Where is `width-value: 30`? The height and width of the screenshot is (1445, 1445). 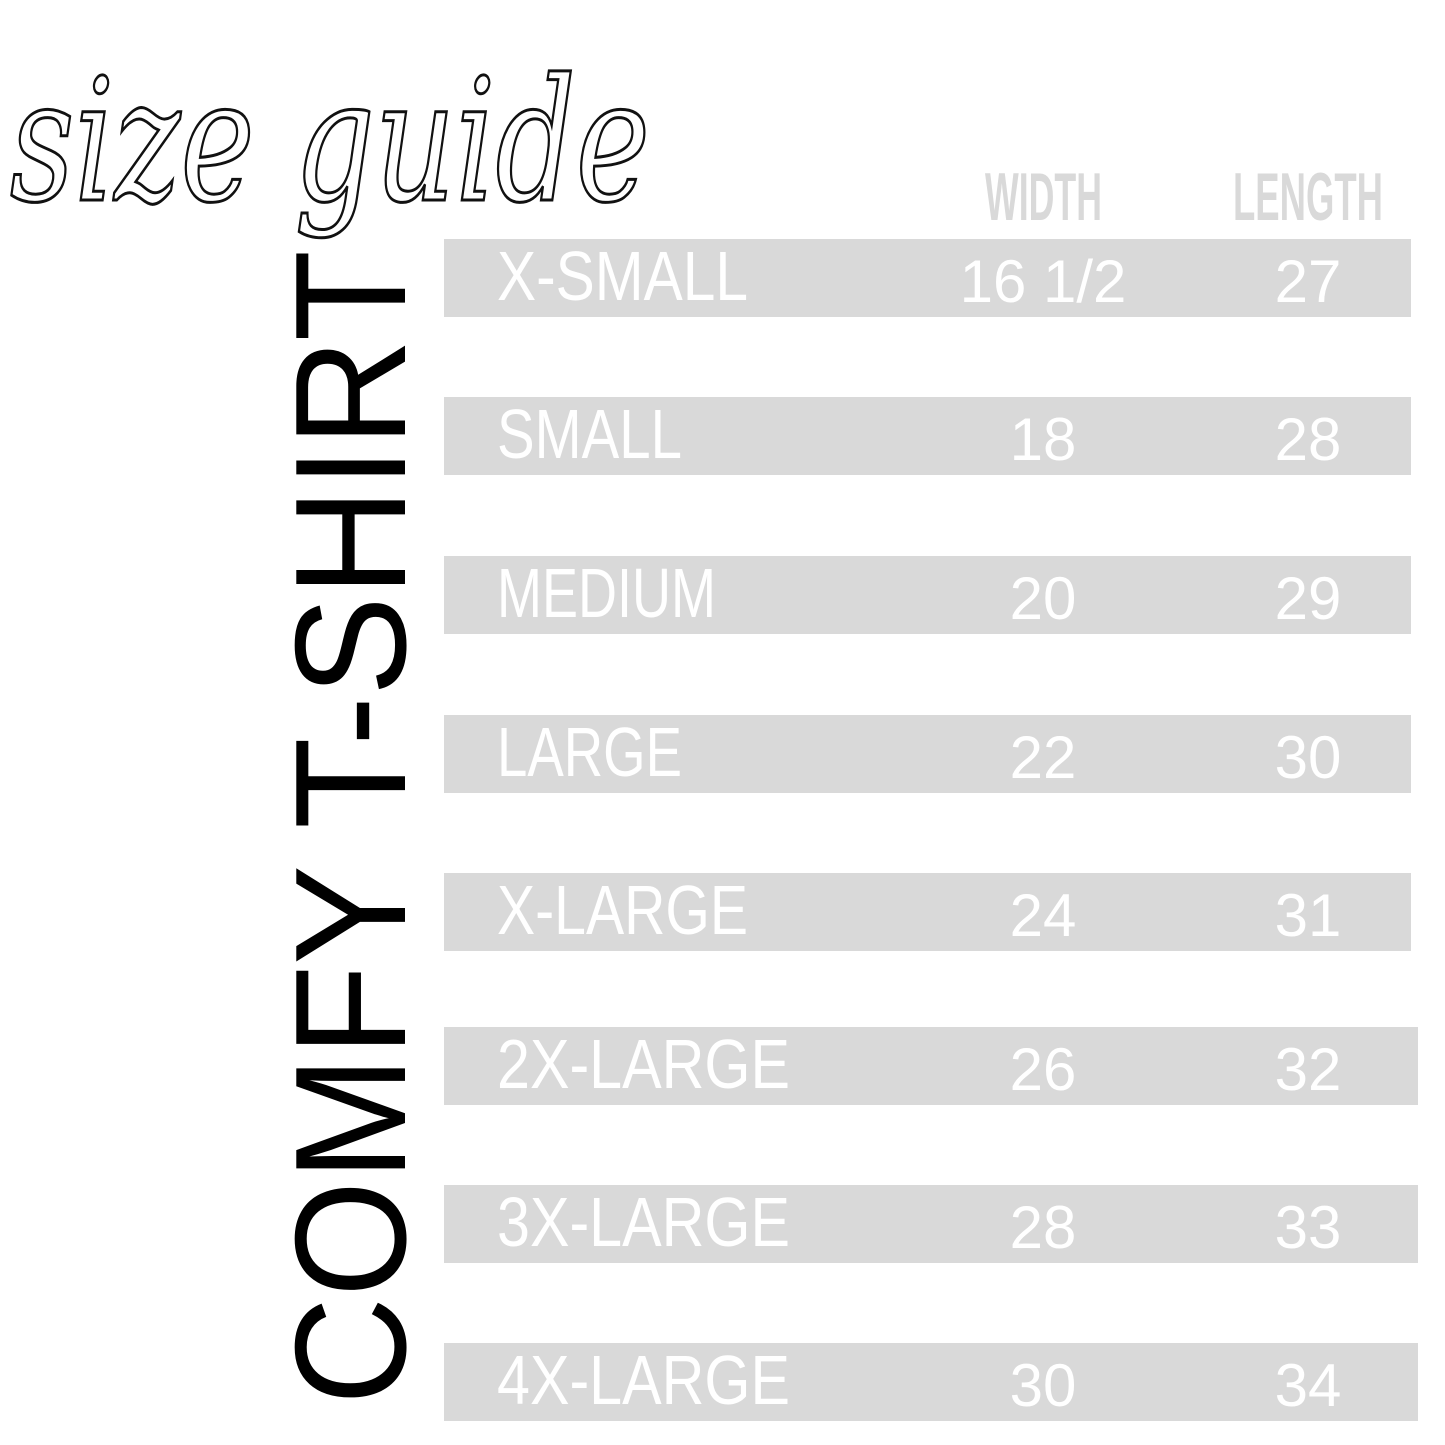
width-value: 30 is located at coordinates (1043, 1385).